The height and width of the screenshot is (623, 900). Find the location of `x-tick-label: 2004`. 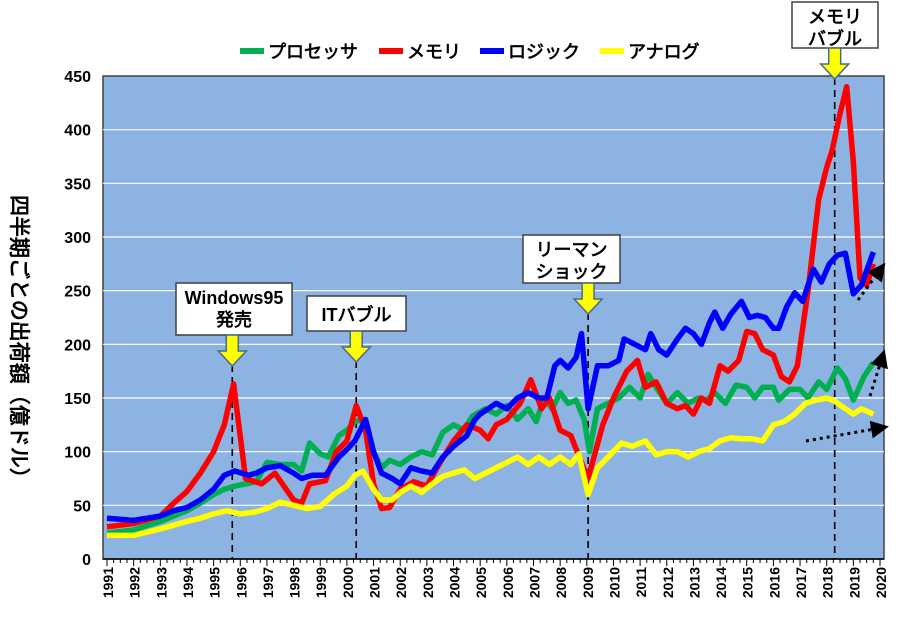

x-tick-label: 2004 is located at coordinates (455, 582).